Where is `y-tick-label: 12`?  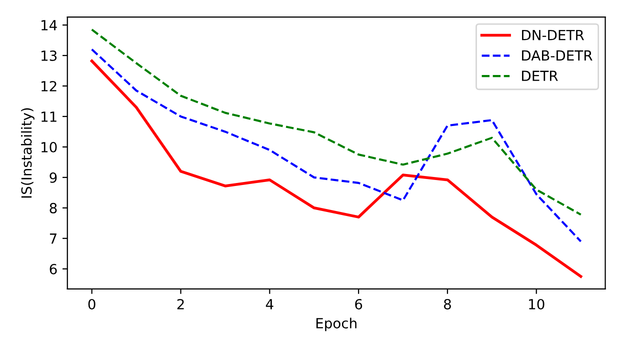
y-tick-label: 12 is located at coordinates (49, 86).